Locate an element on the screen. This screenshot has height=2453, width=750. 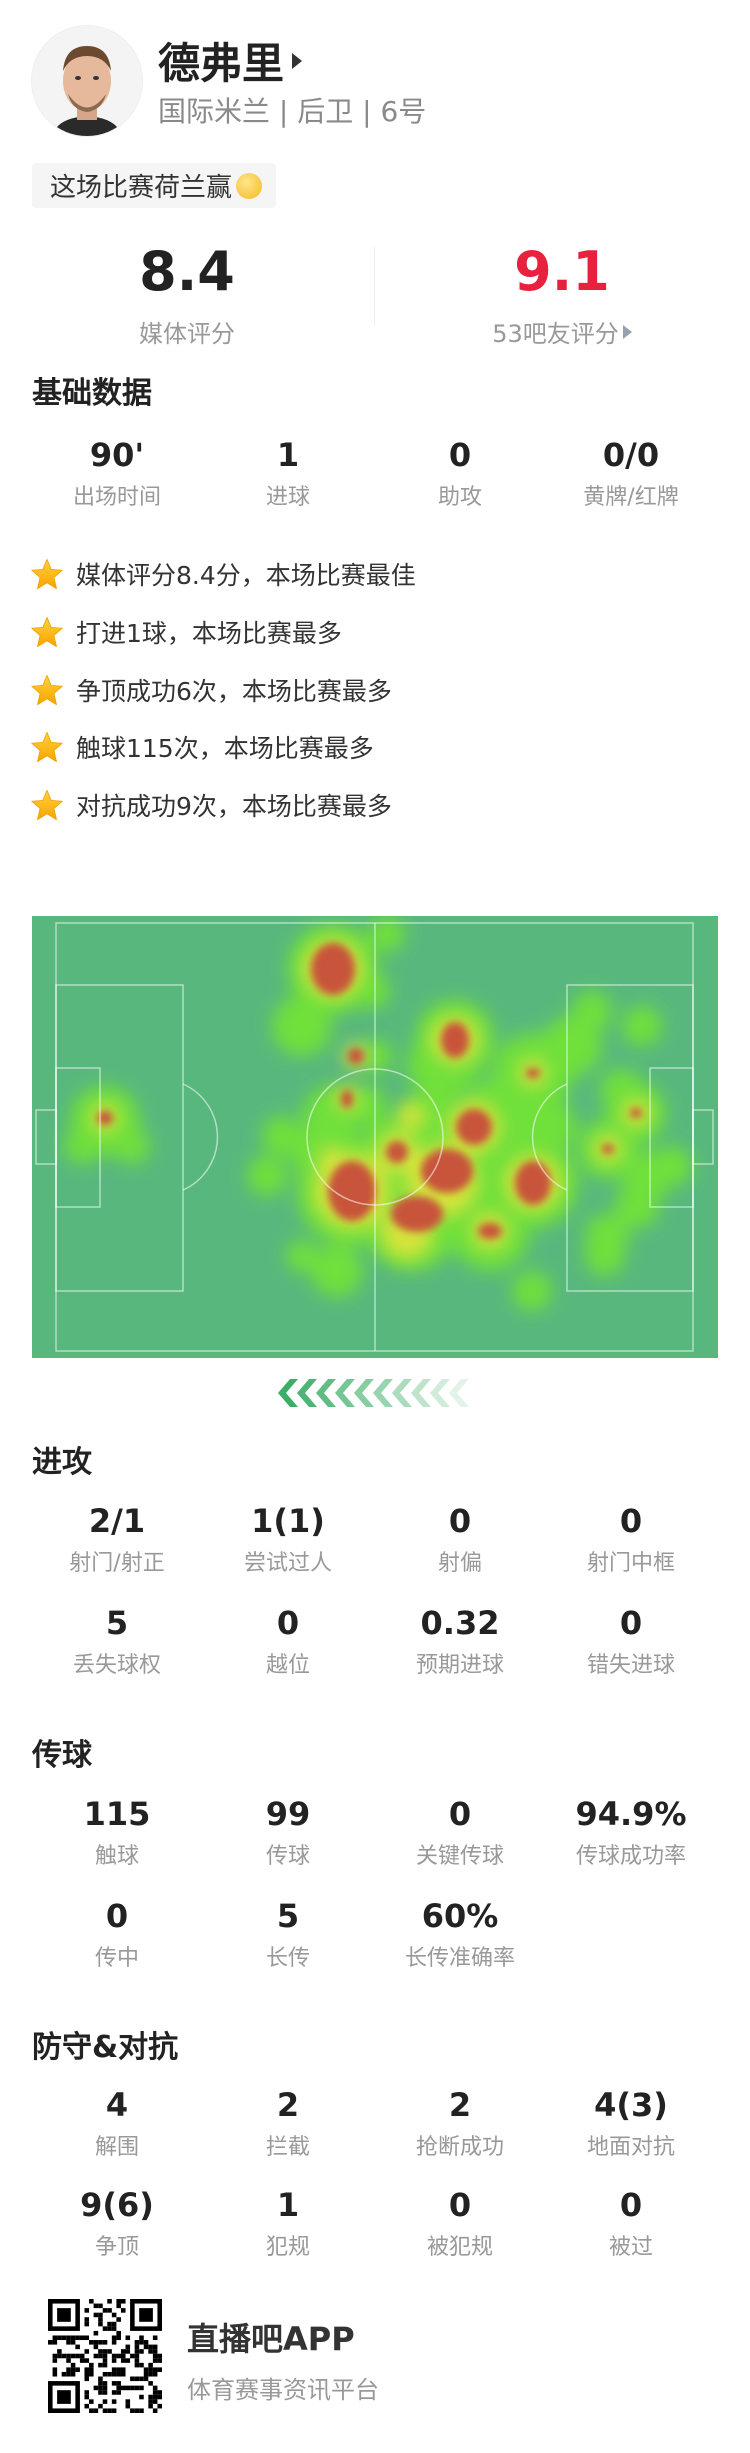
stat-label: 长传 is located at coordinates (287, 1958).